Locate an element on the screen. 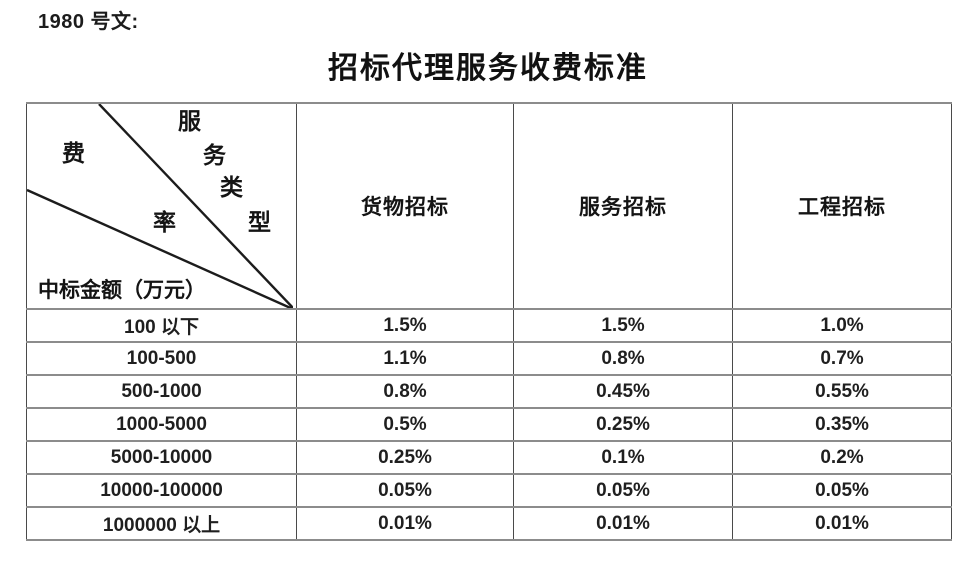 The height and width of the screenshot is (581, 976). col-header-goods: 货物招标 is located at coordinates (405, 206).